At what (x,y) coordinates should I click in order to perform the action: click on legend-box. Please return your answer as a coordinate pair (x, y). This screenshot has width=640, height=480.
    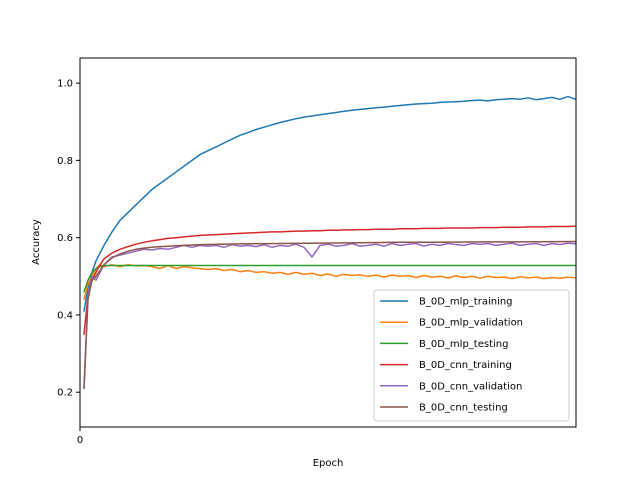
    Looking at the image, I should click on (471, 355).